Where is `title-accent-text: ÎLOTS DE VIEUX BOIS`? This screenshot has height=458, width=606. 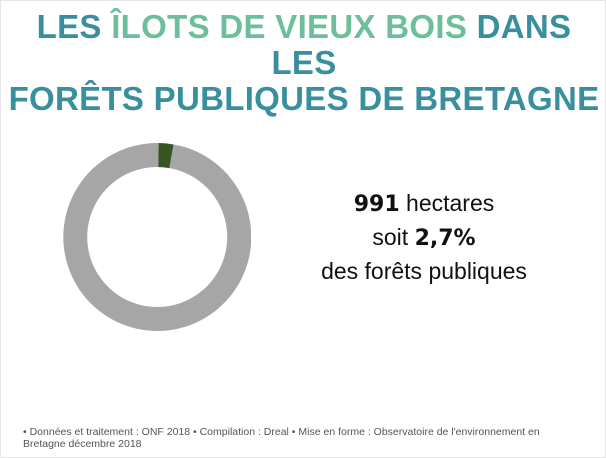 title-accent-text: ÎLOTS DE VIEUX BOIS is located at coordinates (289, 26).